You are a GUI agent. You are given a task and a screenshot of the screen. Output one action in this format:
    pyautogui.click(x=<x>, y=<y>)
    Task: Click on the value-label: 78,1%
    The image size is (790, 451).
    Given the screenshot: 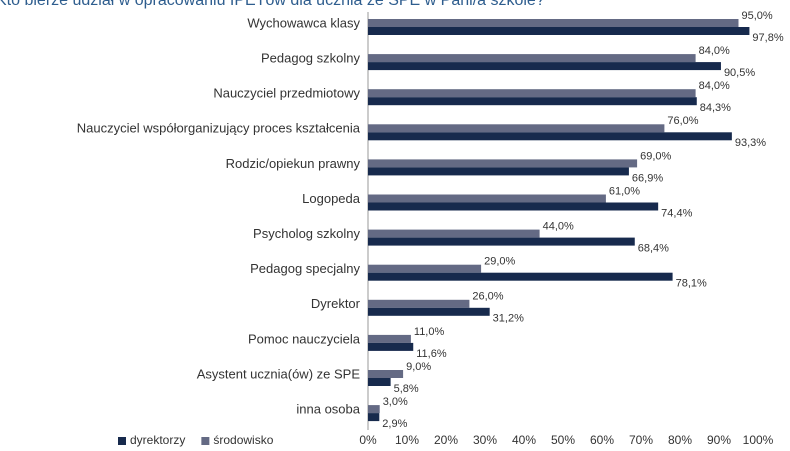 What is the action you would take?
    pyautogui.click(x=691, y=284)
    